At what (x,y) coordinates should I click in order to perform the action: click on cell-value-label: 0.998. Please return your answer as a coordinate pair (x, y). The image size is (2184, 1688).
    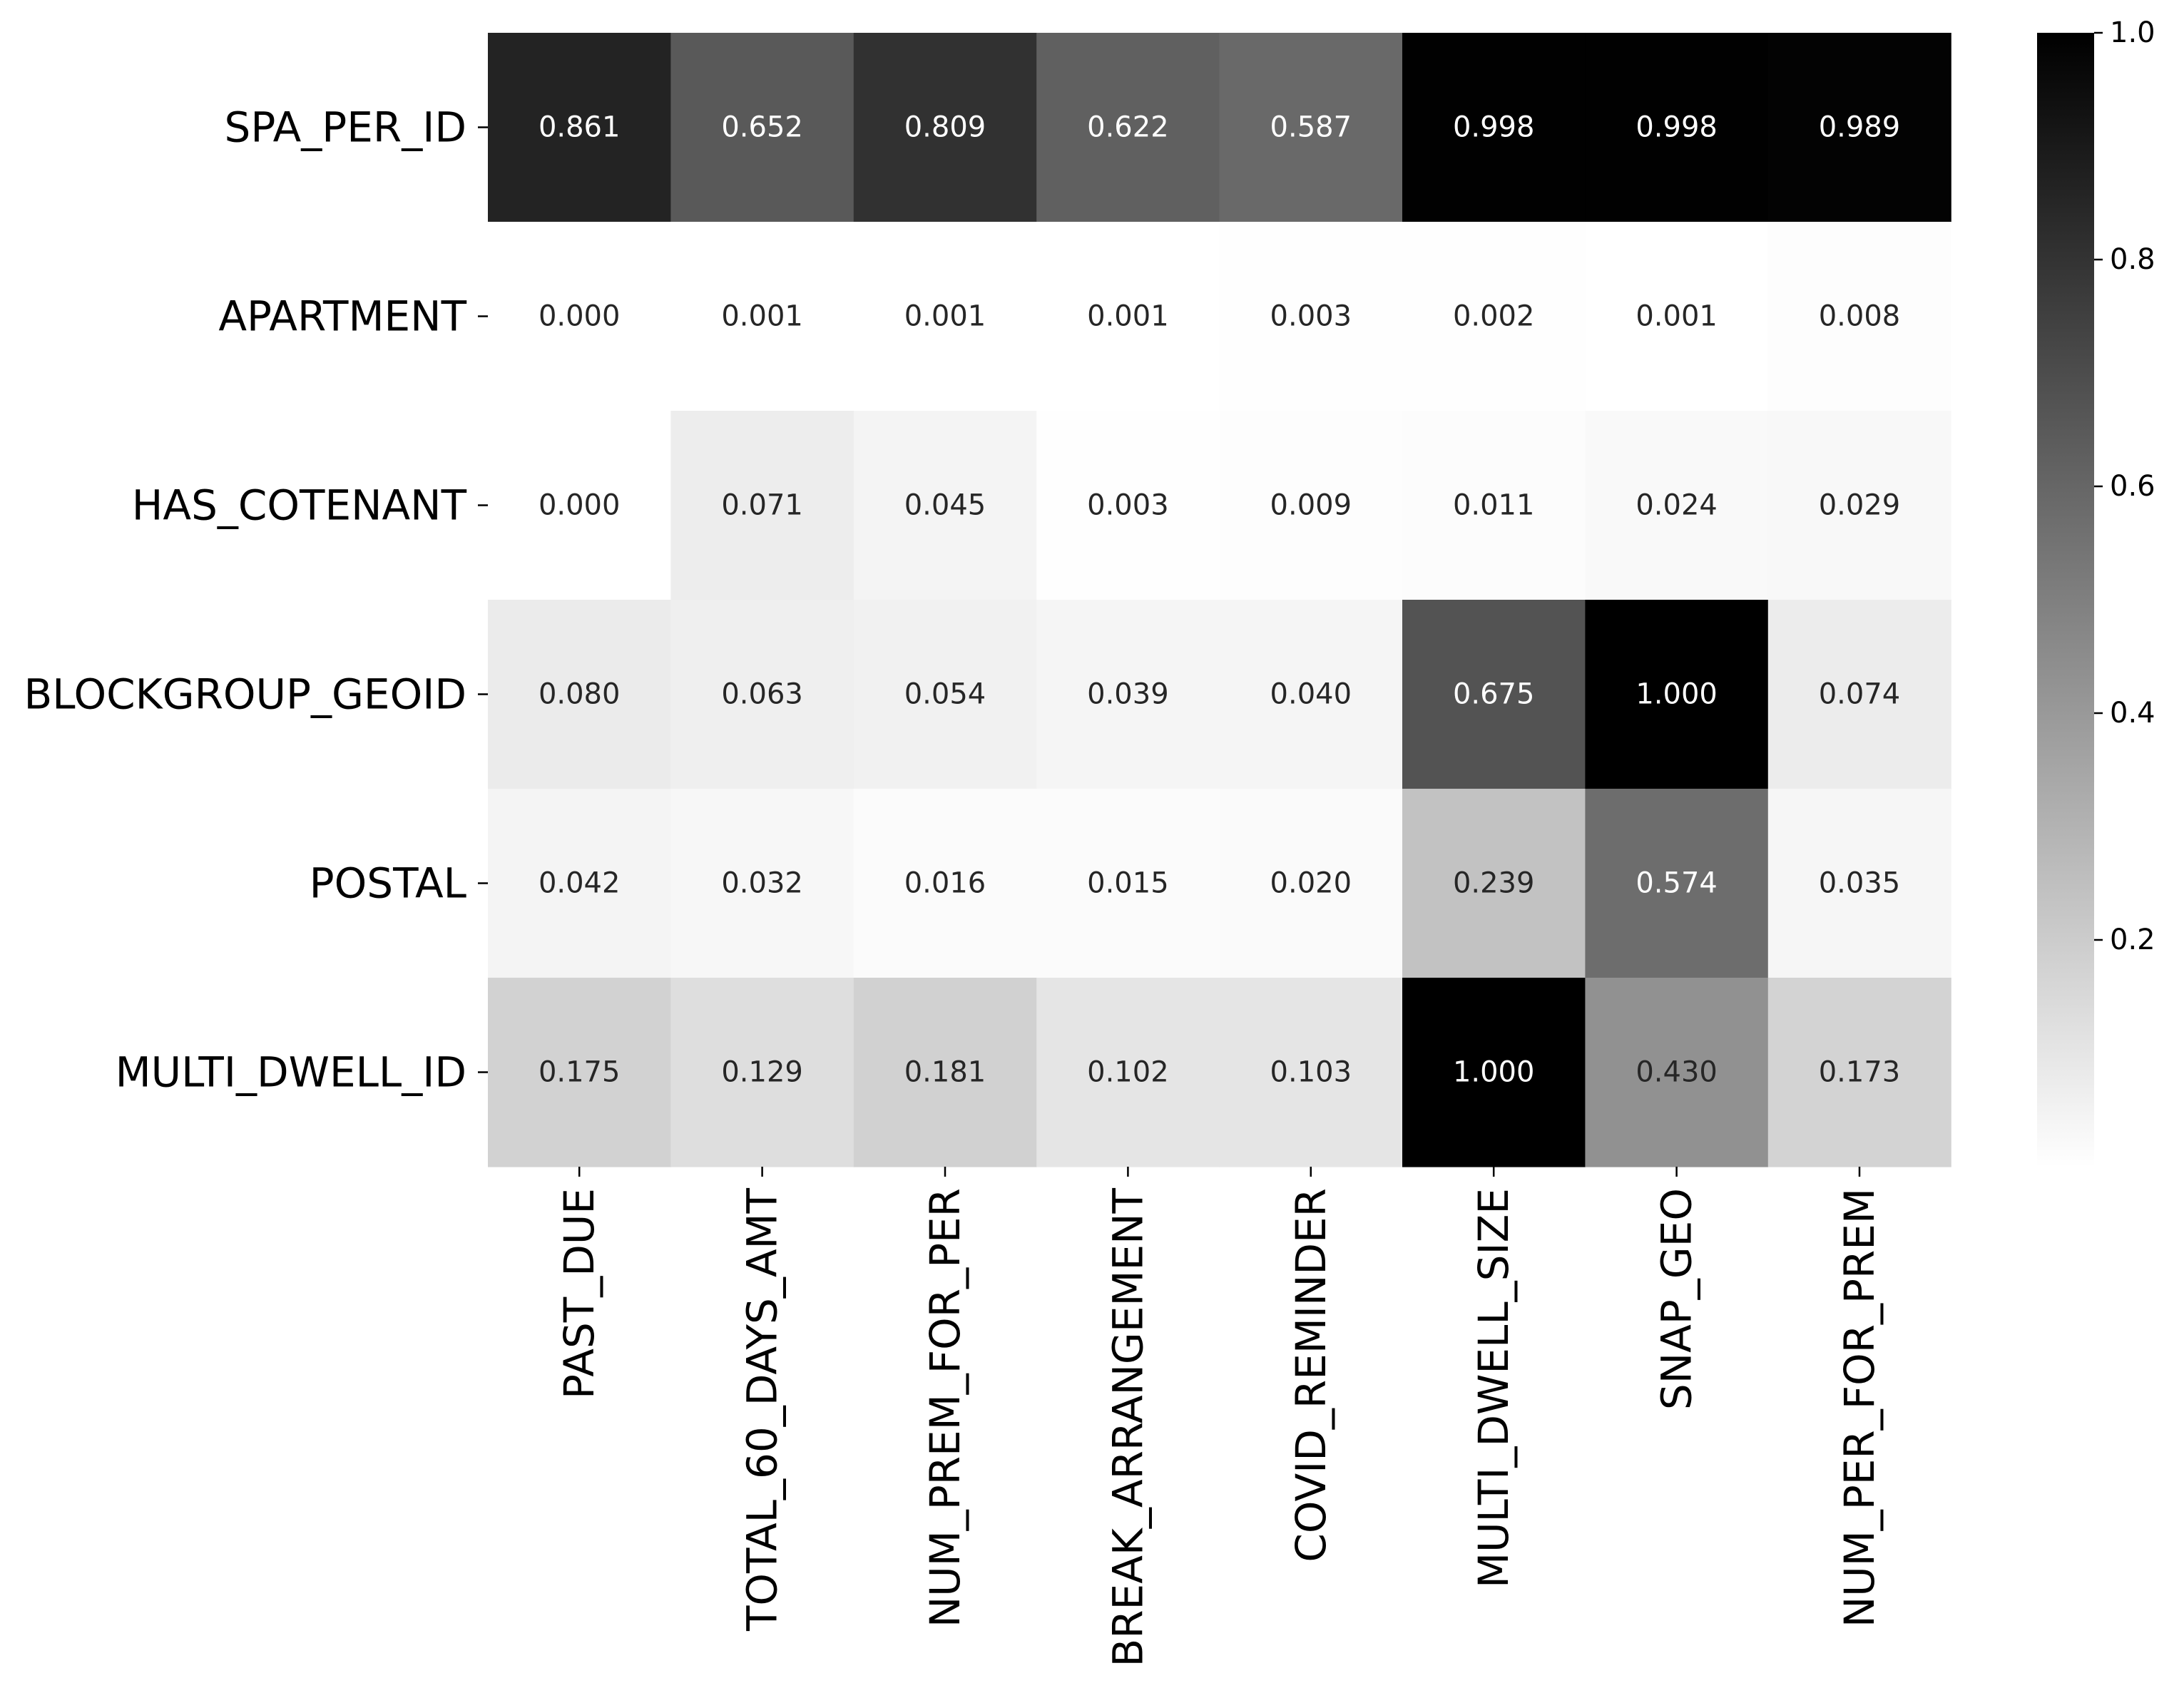
    Looking at the image, I should click on (1494, 127).